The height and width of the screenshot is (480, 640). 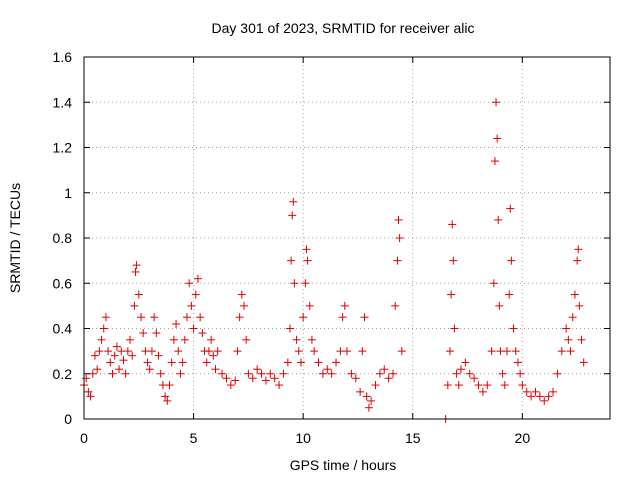 I want to click on x-tick-label: 10, so click(x=303, y=438).